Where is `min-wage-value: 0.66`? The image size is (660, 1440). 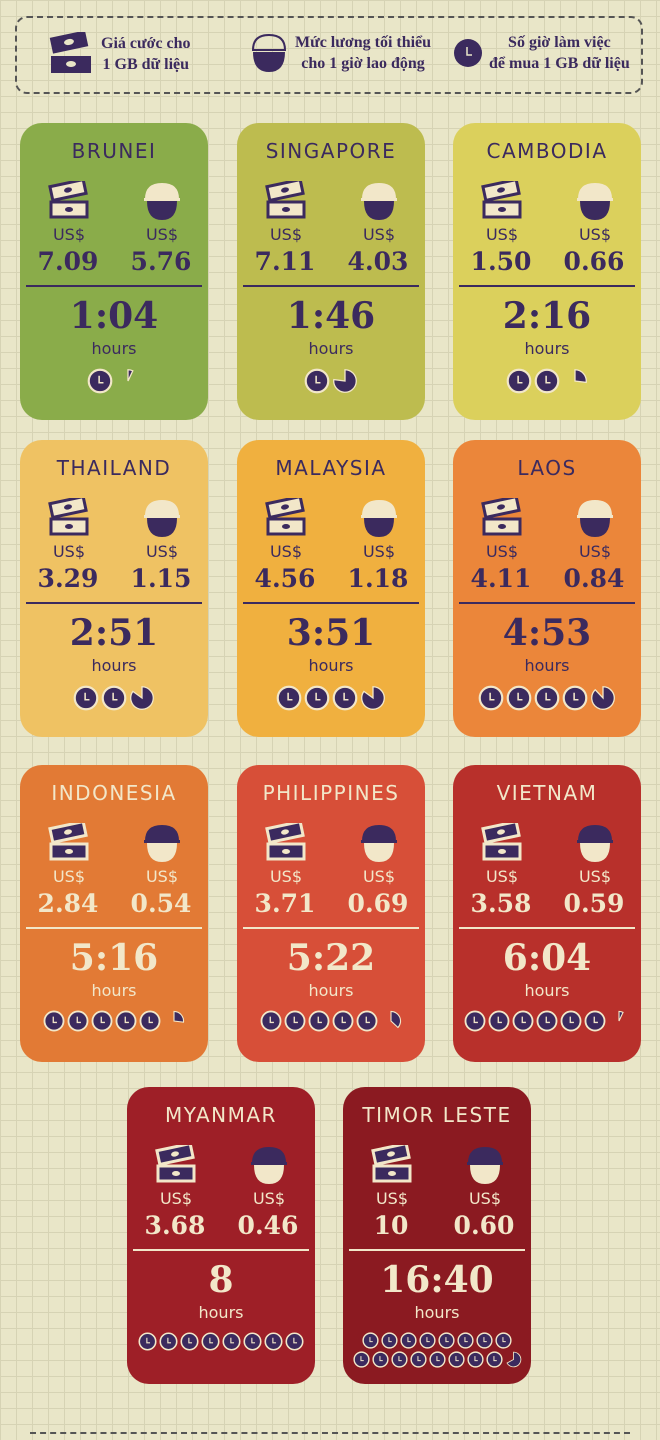
min-wage-value: 0.66 is located at coordinates (594, 261).